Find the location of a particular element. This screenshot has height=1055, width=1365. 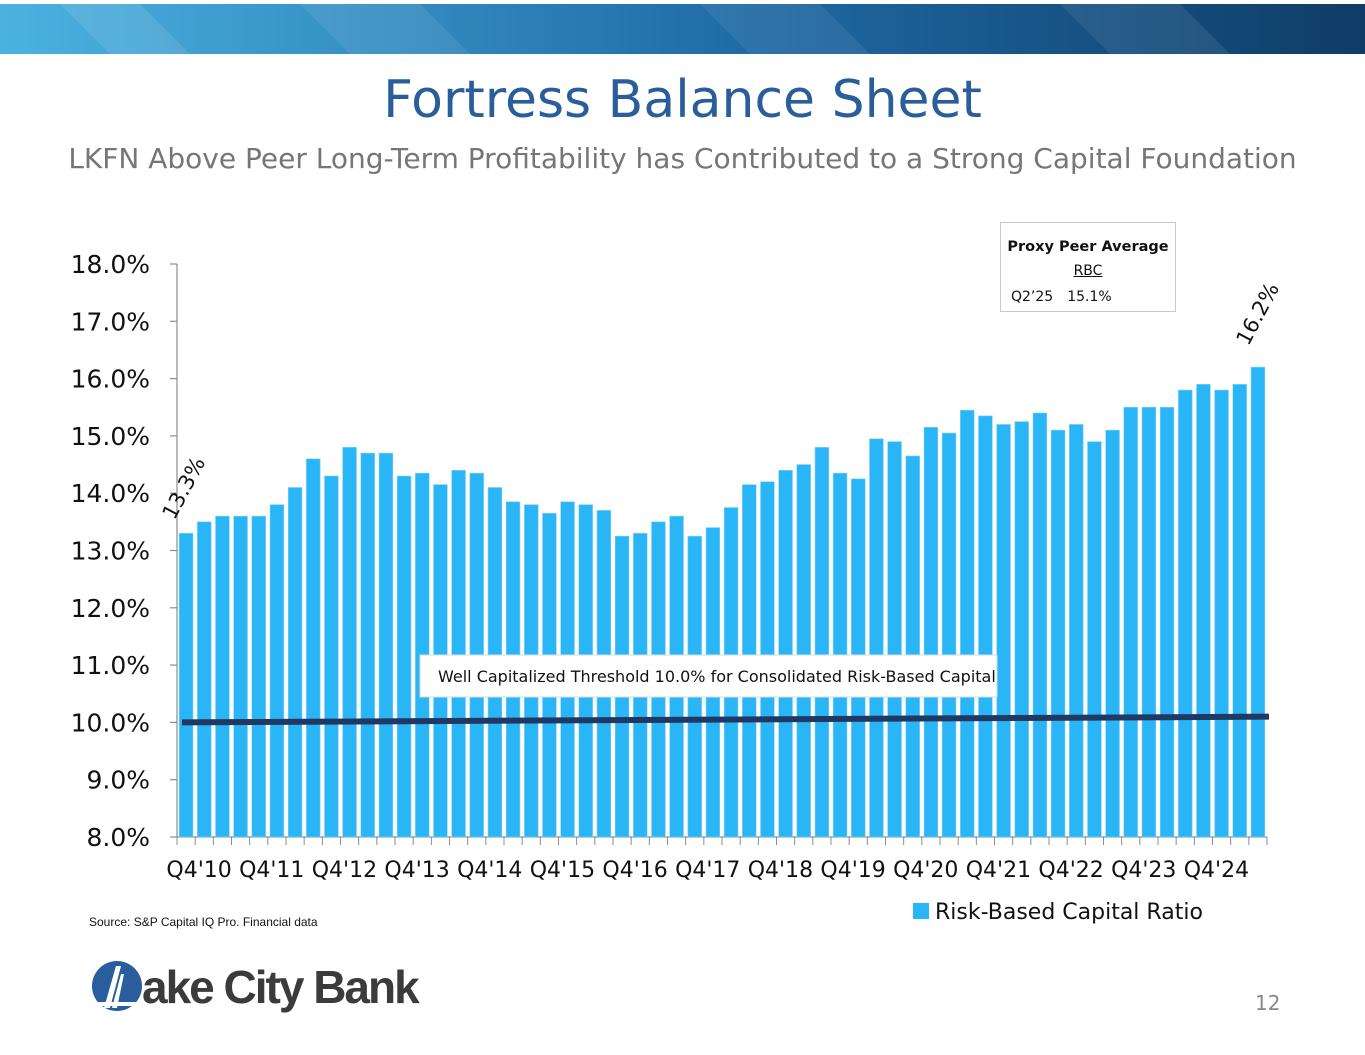

y-tick-label: 13.0% is located at coordinates (110, 551).